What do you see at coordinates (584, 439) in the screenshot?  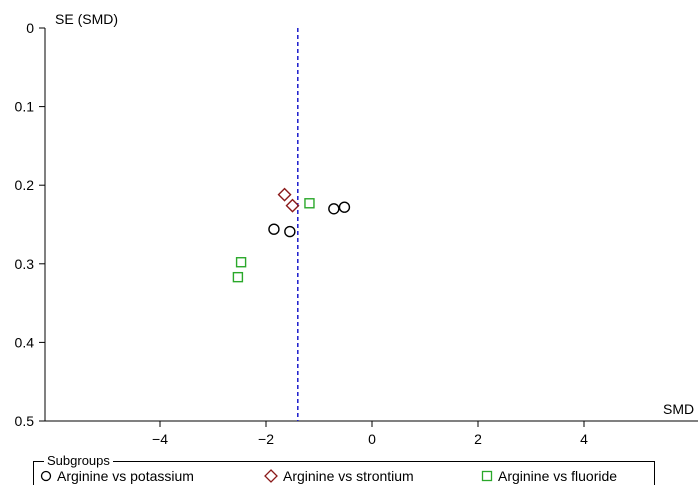 I see `x-tick-label: 4` at bounding box center [584, 439].